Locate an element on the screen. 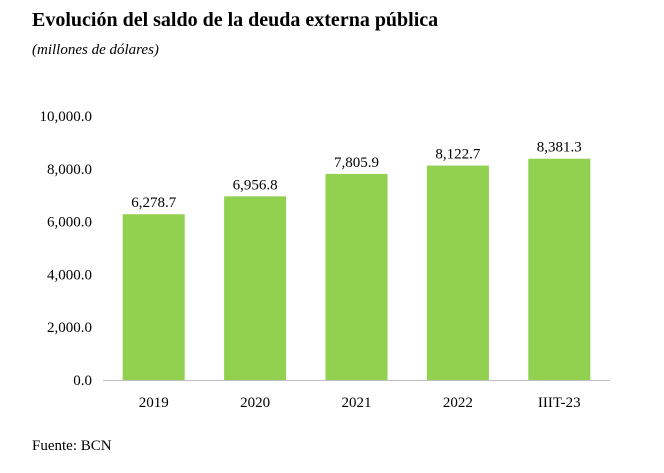  y-tick-label: 6,000.0 is located at coordinates (69, 223).